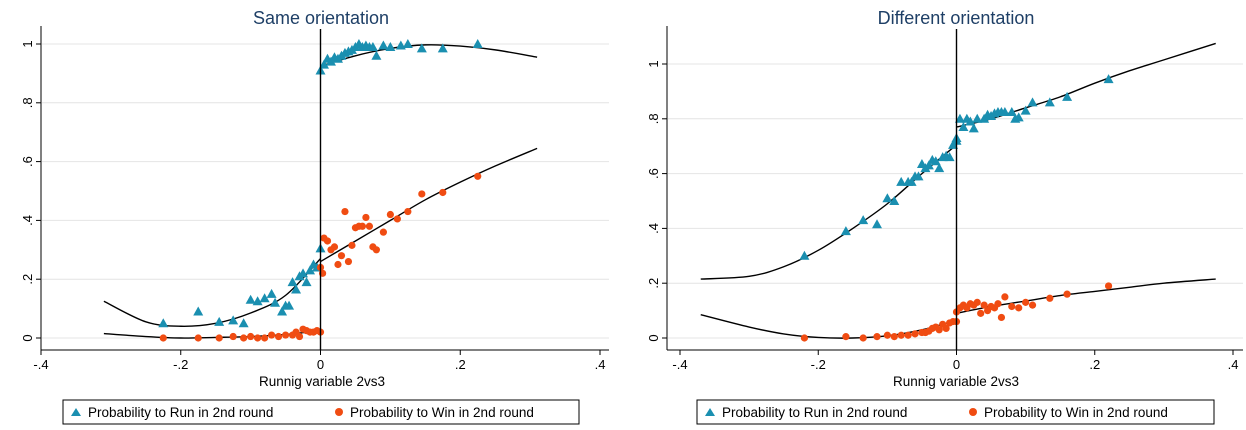  What do you see at coordinates (710, 412) in the screenshot?
I see `legend-marker-run` at bounding box center [710, 412].